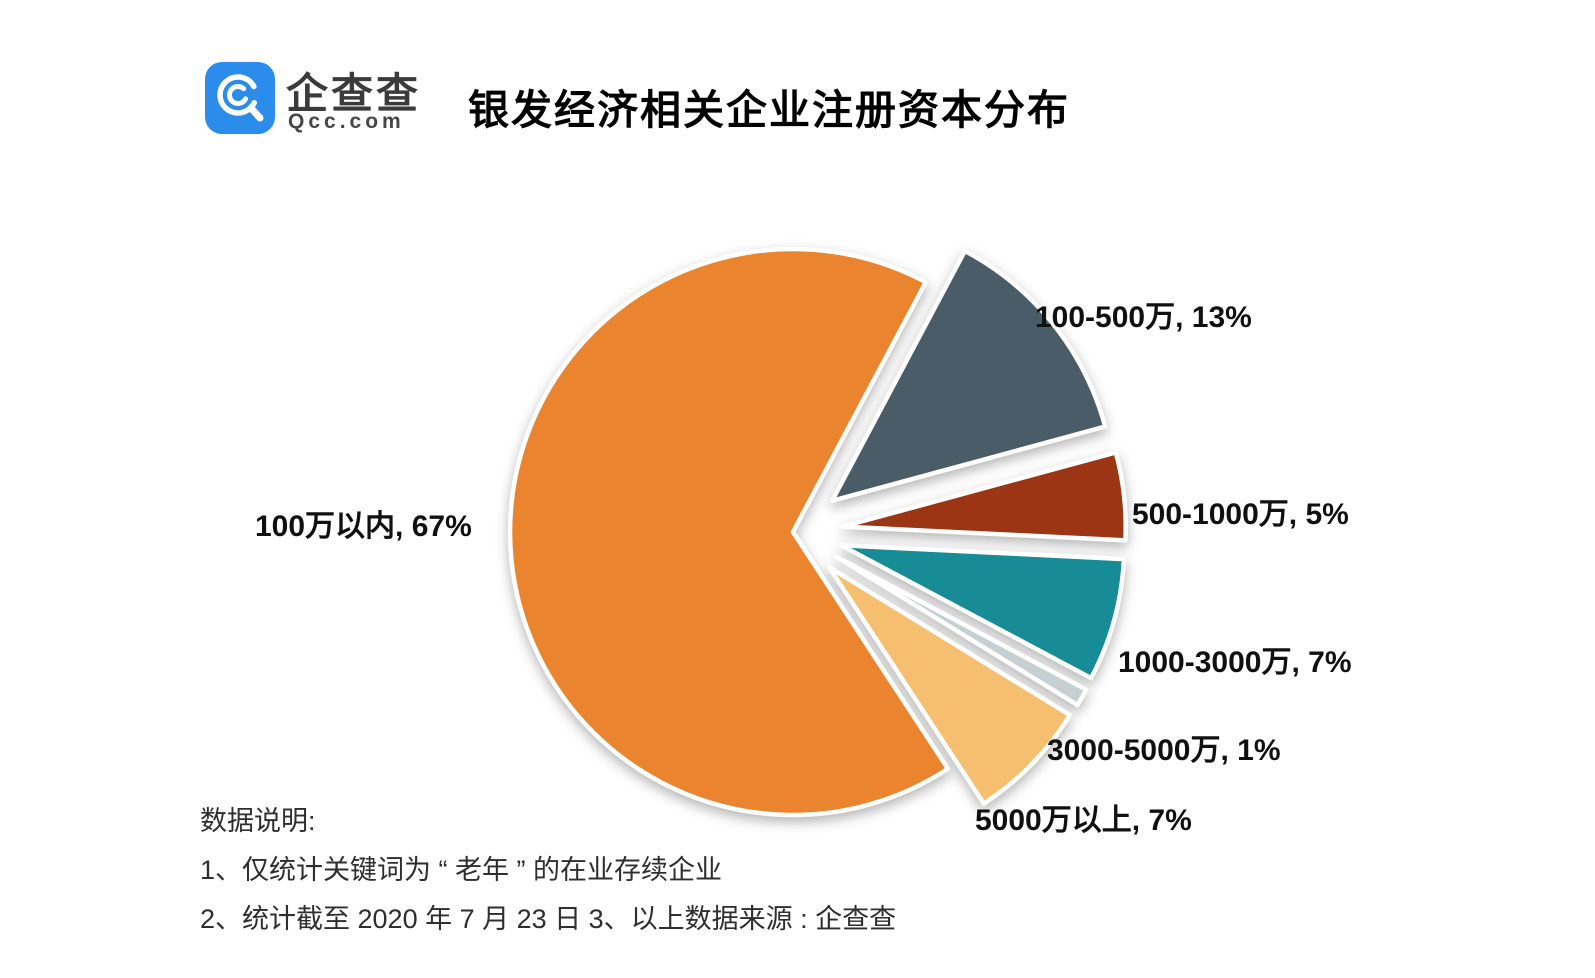  What do you see at coordinates (1143, 317) in the screenshot?
I see `pie-label-100-500: 100-500万, 13%` at bounding box center [1143, 317].